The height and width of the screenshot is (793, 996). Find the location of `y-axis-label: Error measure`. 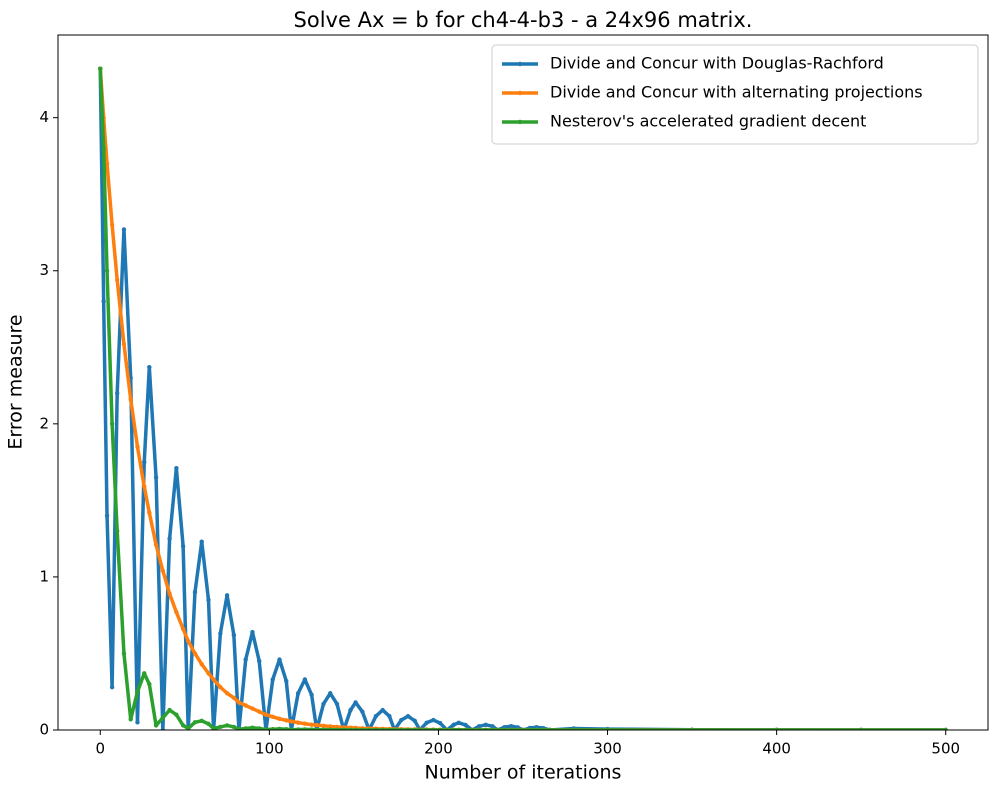

y-axis-label: Error measure is located at coordinates (16, 381).